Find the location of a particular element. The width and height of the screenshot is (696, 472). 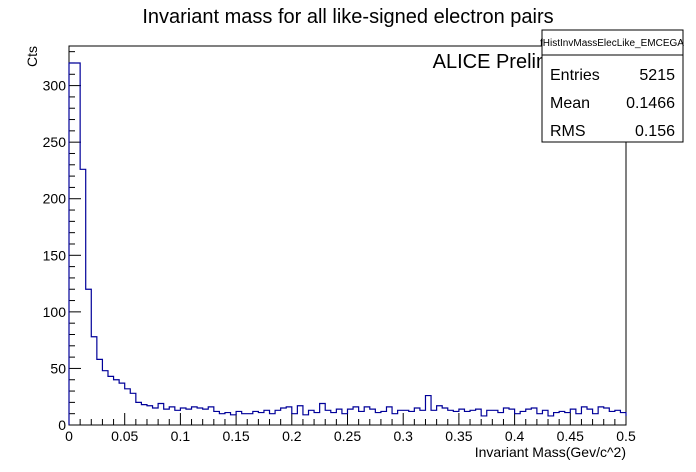

stats-box-frame is located at coordinates (612, 86).